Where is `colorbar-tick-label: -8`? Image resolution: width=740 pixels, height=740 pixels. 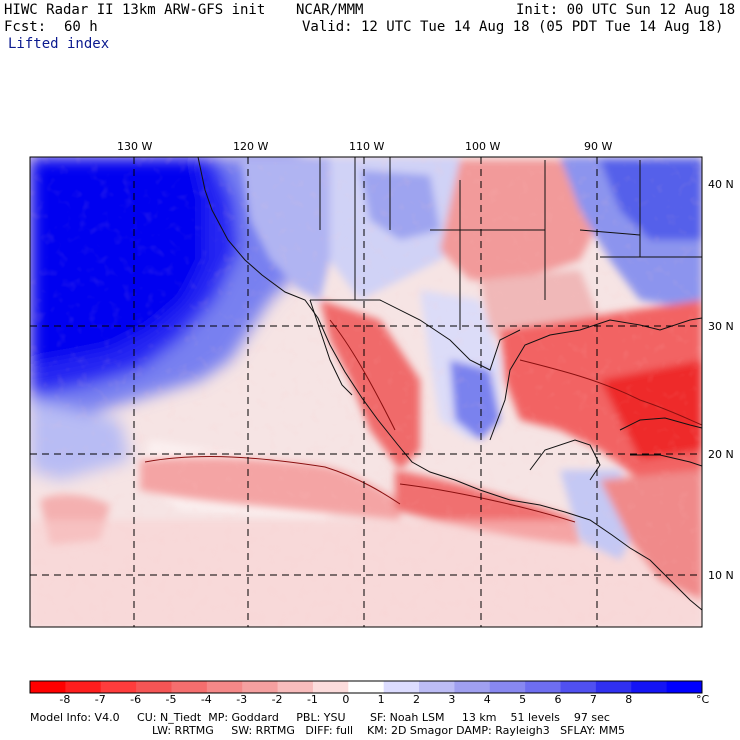 colorbar-tick-label: -8 is located at coordinates (65, 699).